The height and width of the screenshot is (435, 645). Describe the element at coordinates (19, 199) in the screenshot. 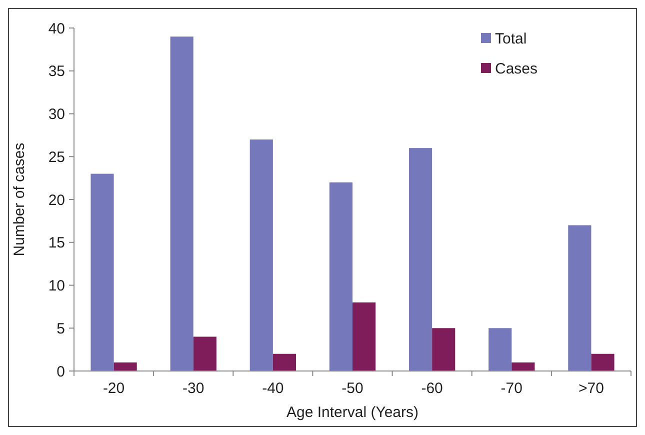

I see `y-axis-title: Number of cases` at that location.